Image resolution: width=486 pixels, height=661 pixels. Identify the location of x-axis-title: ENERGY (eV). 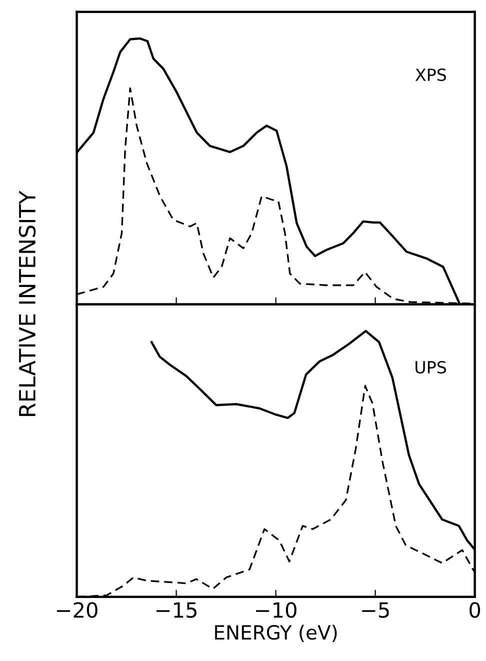
(276, 633).